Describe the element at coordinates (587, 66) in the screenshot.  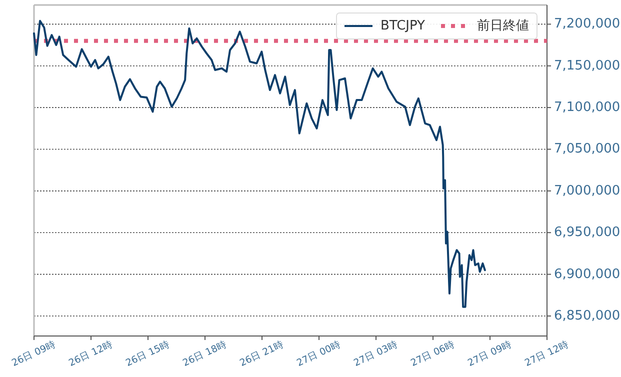
I see `y-tick-label: 7,150,000` at that location.